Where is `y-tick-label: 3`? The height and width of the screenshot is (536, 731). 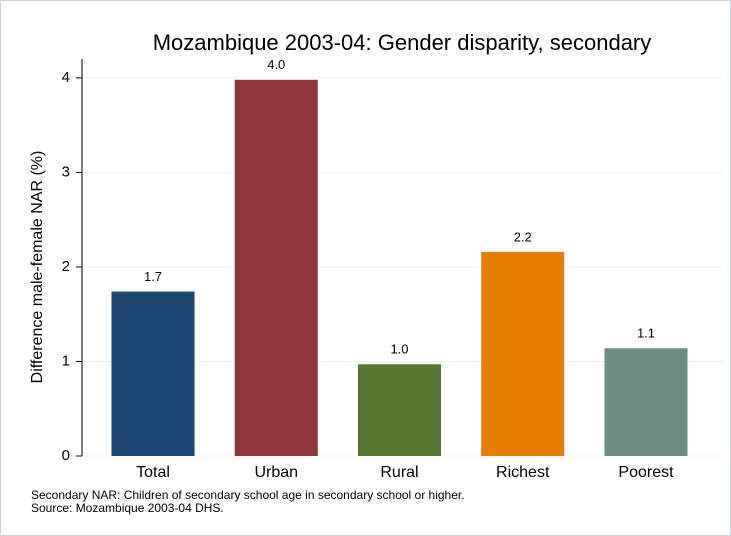
y-tick-label: 3 is located at coordinates (66, 171).